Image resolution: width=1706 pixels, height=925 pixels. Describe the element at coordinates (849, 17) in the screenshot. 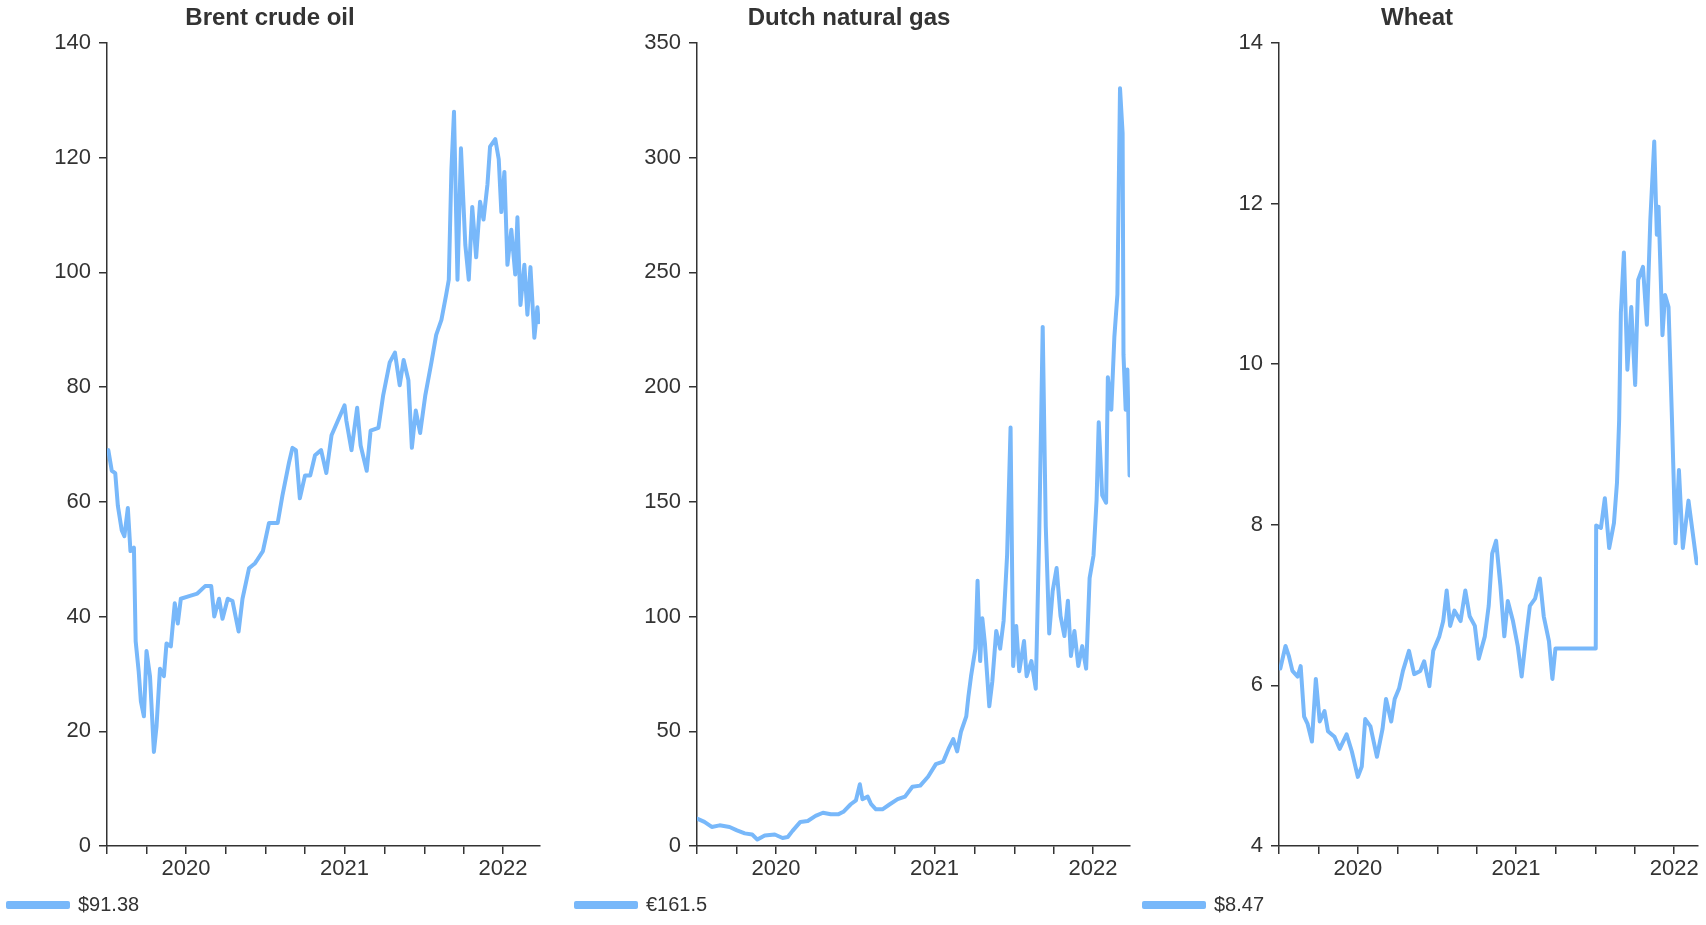

I see `chart-title: Dutch natural gas` at that location.